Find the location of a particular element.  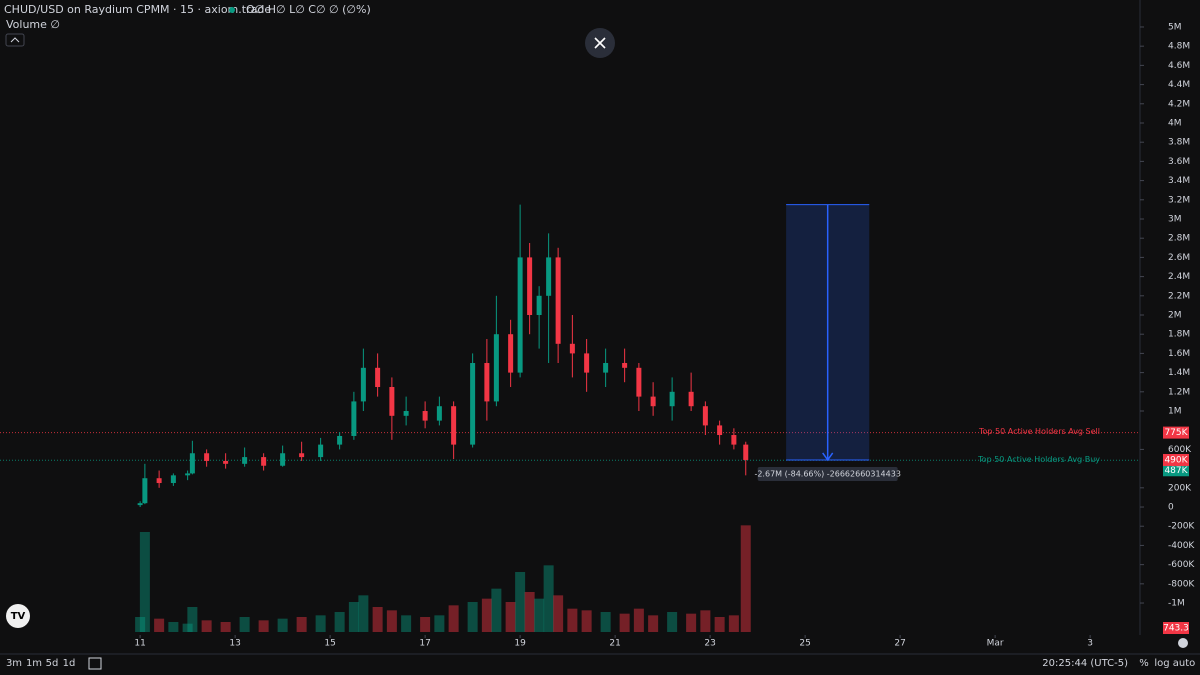

y-tick-label: 3M is located at coordinates (1175, 219).